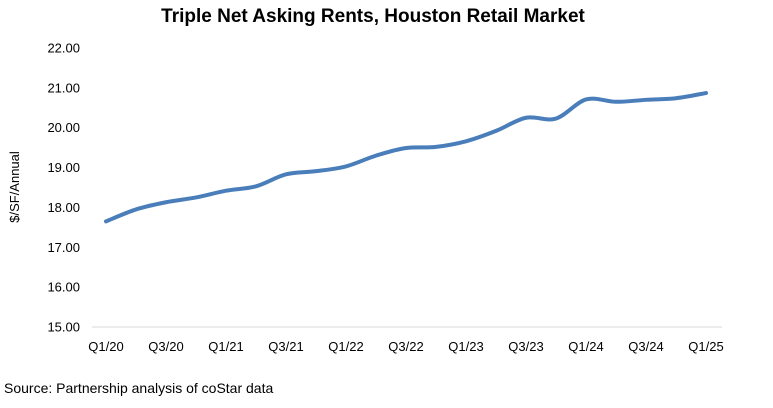  I want to click on y-tick-label: 19.00, so click(63, 167).